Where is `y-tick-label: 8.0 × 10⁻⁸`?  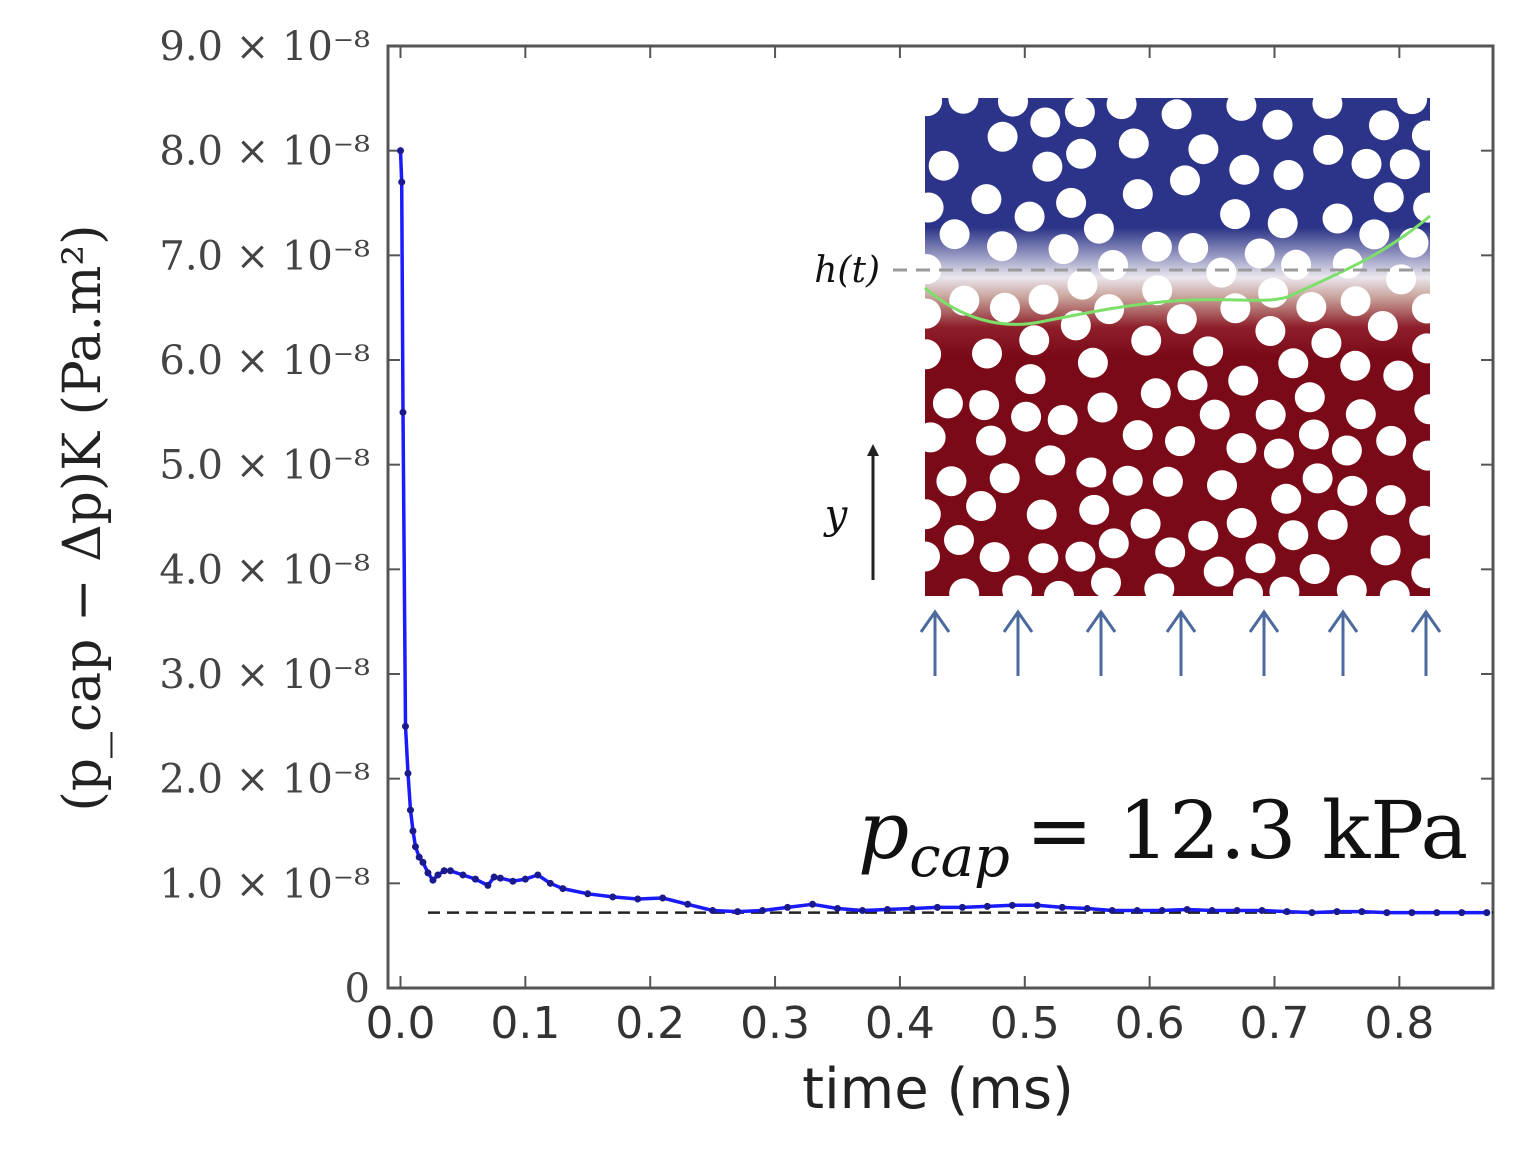
y-tick-label: 8.0 × 10⁻⁸ is located at coordinates (264, 152).